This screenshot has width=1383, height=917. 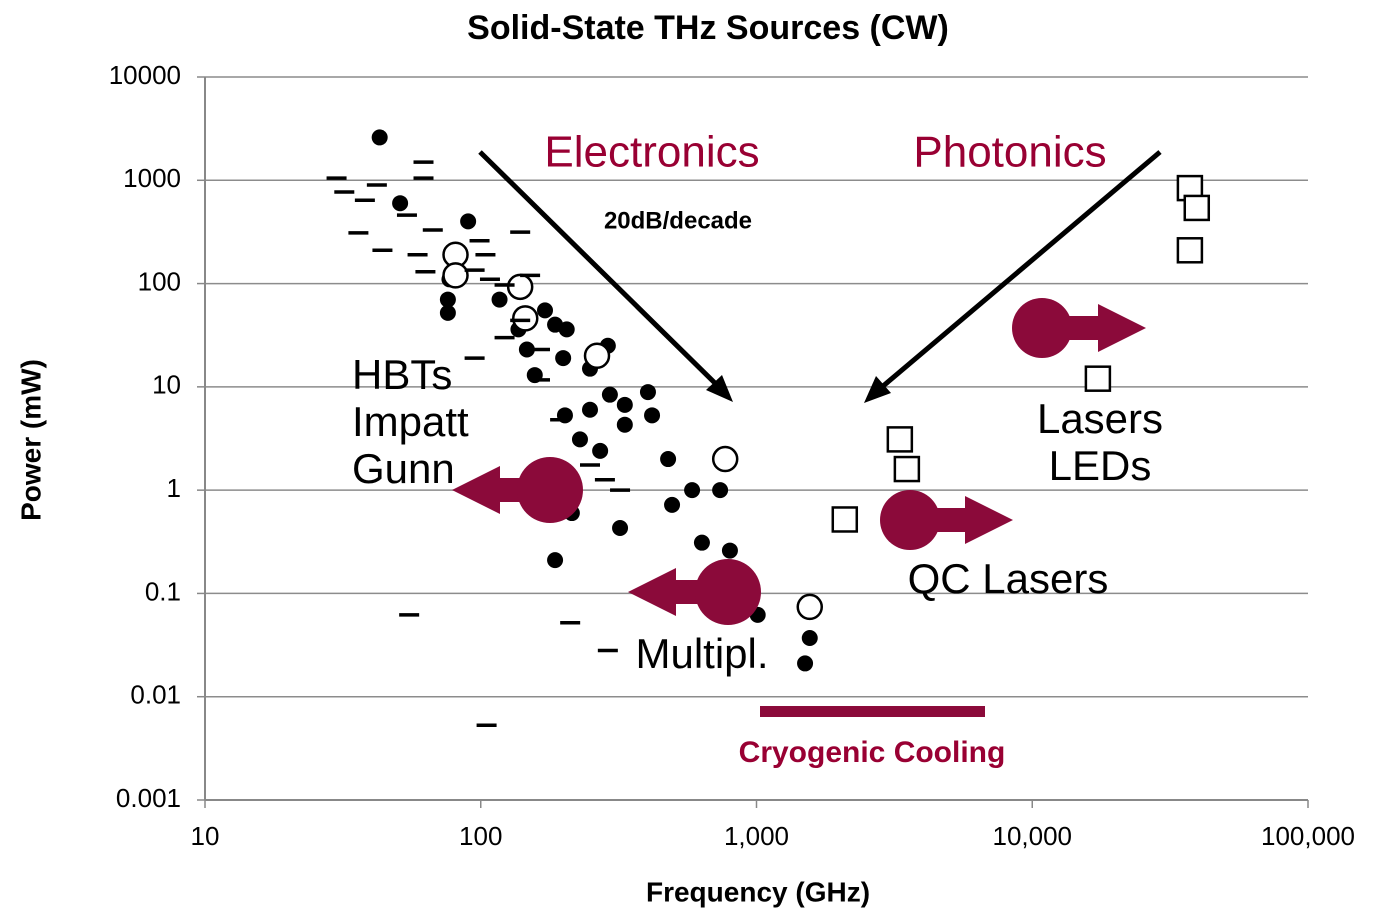 What do you see at coordinates (678, 220) in the screenshot?
I see `annotation: 20dB/decade` at bounding box center [678, 220].